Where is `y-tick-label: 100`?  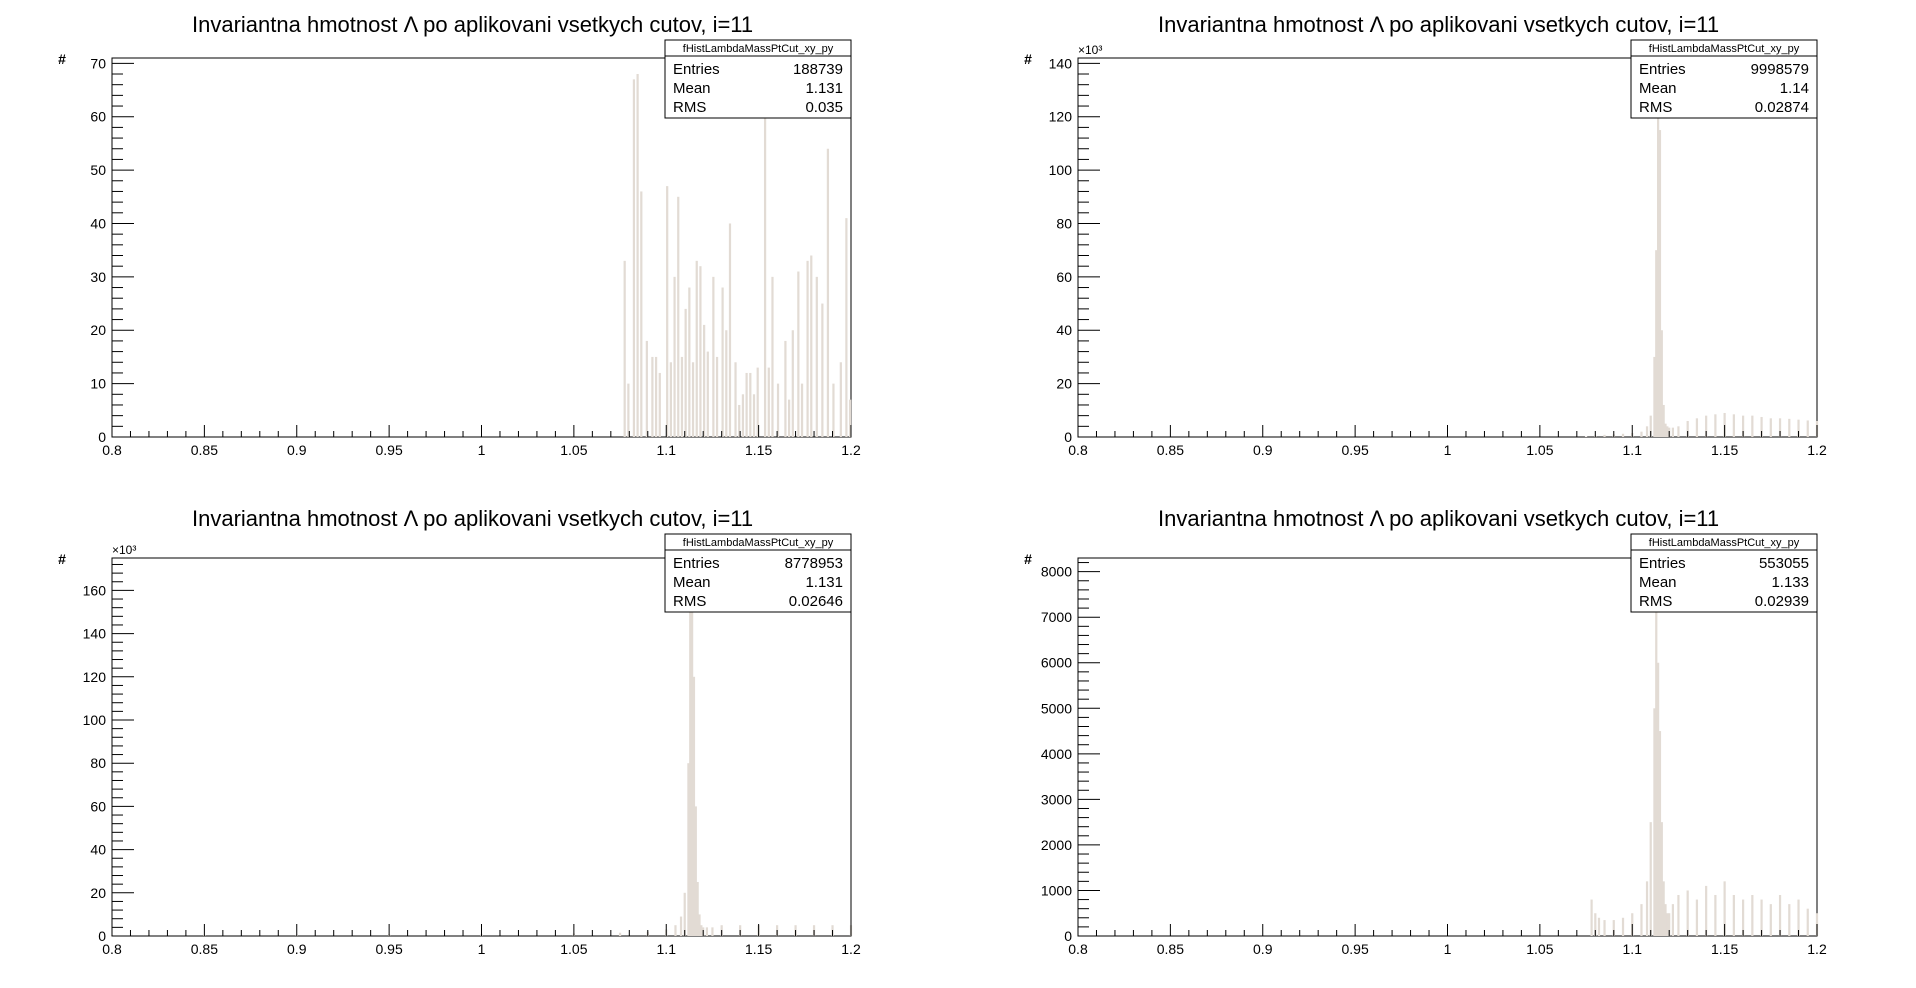 y-tick-label: 100 is located at coordinates (1061, 170).